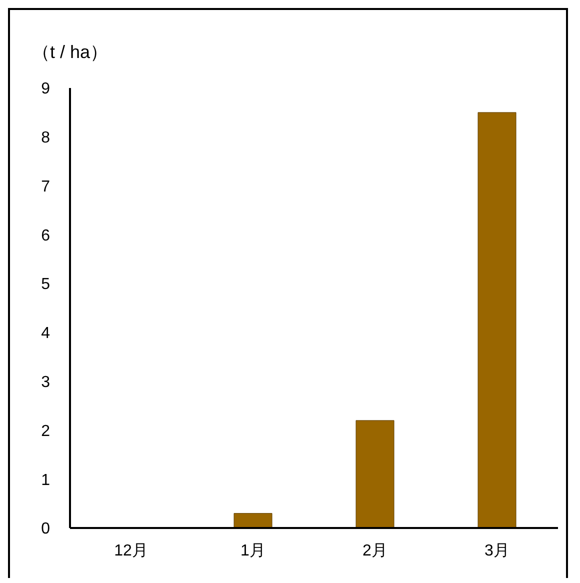 This screenshot has width=580, height=583. What do you see at coordinates (375, 551) in the screenshot?
I see `x-tick-label: 2月` at bounding box center [375, 551].